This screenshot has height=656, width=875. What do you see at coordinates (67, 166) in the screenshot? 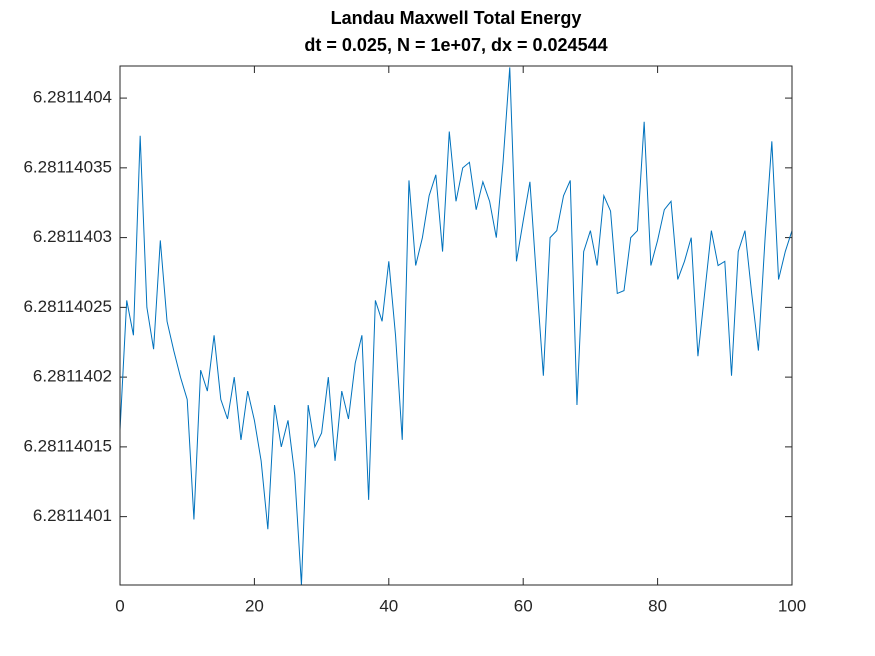
I see `y-tick-label: 6.28114035` at bounding box center [67, 166].